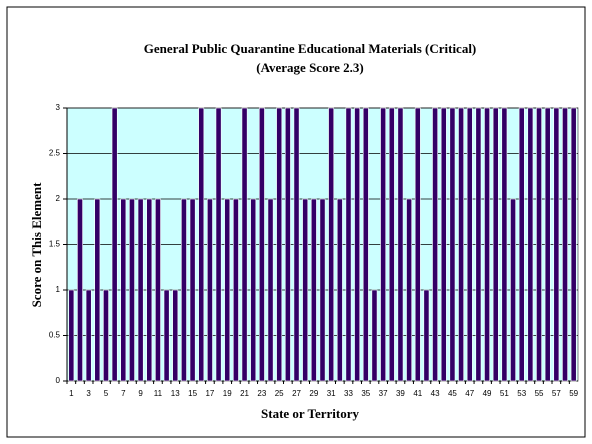  What do you see at coordinates (310, 413) in the screenshot?
I see `x-axis-label: State or Territory` at bounding box center [310, 413].